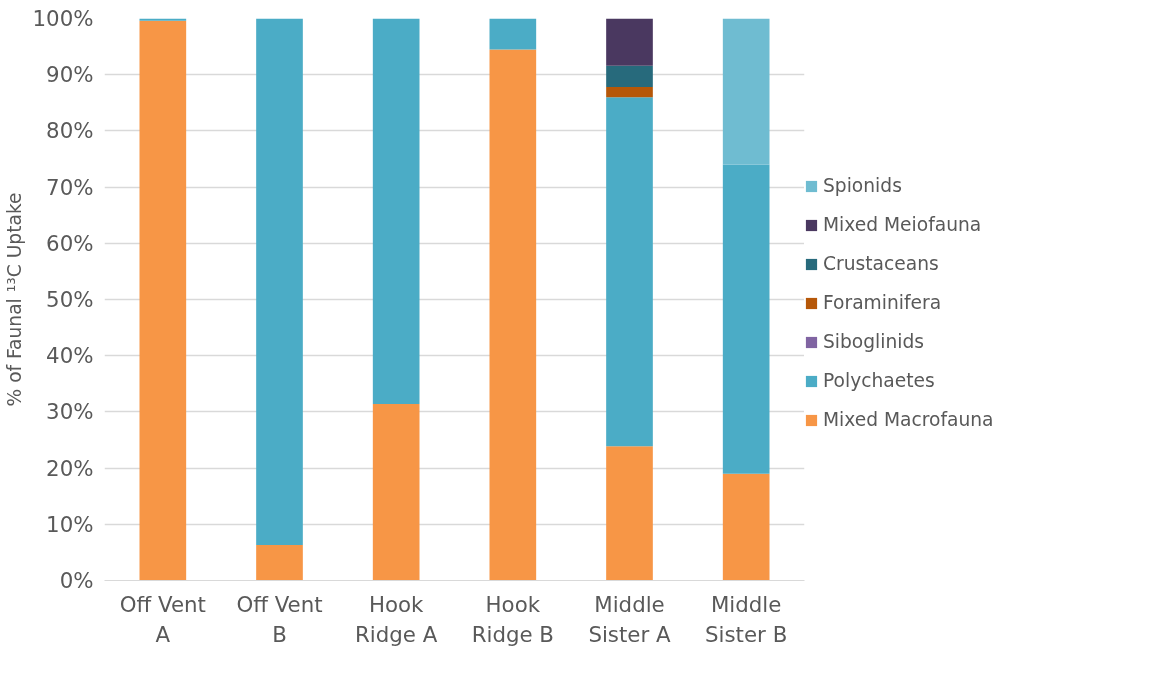 This screenshot has height=673, width=1166. Describe the element at coordinates (882, 302) in the screenshot. I see `legend-label: Foraminifera` at that location.